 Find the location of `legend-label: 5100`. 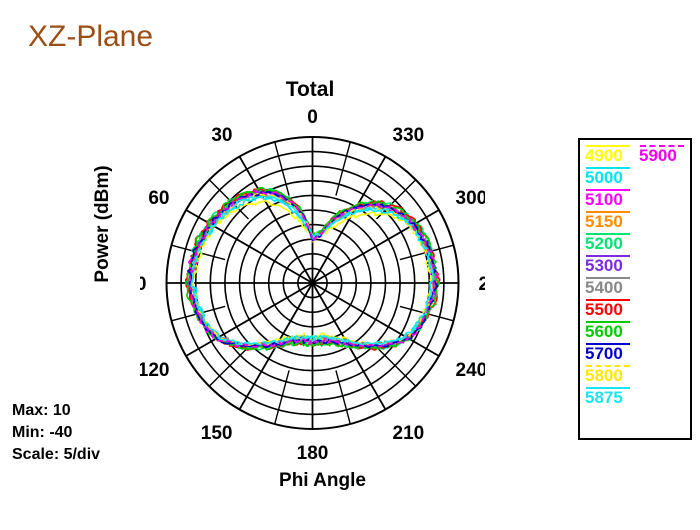

legend-label: 5100 is located at coordinates (604, 199).